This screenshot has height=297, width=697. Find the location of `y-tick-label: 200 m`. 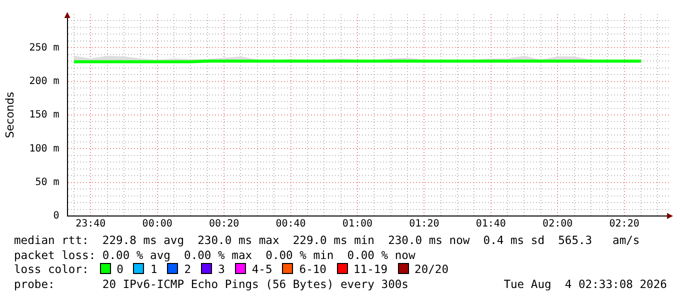

y-tick-label: 200 m is located at coordinates (44, 81).